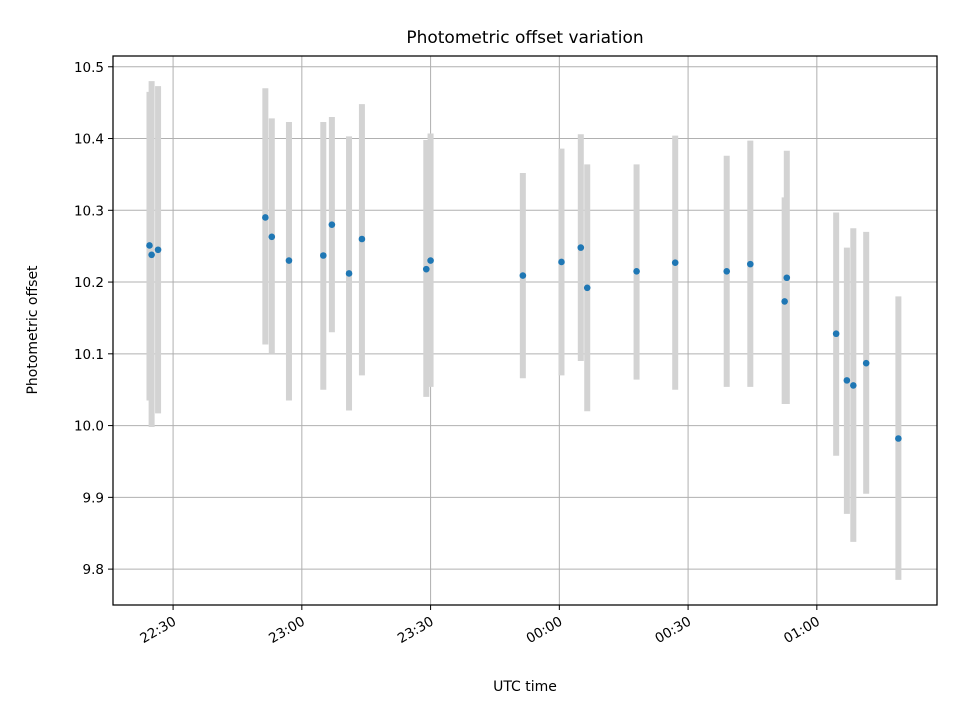 Image resolution: width=960 pixels, height=720 pixels. I want to click on x-tick-label: 00:30, so click(673, 630).